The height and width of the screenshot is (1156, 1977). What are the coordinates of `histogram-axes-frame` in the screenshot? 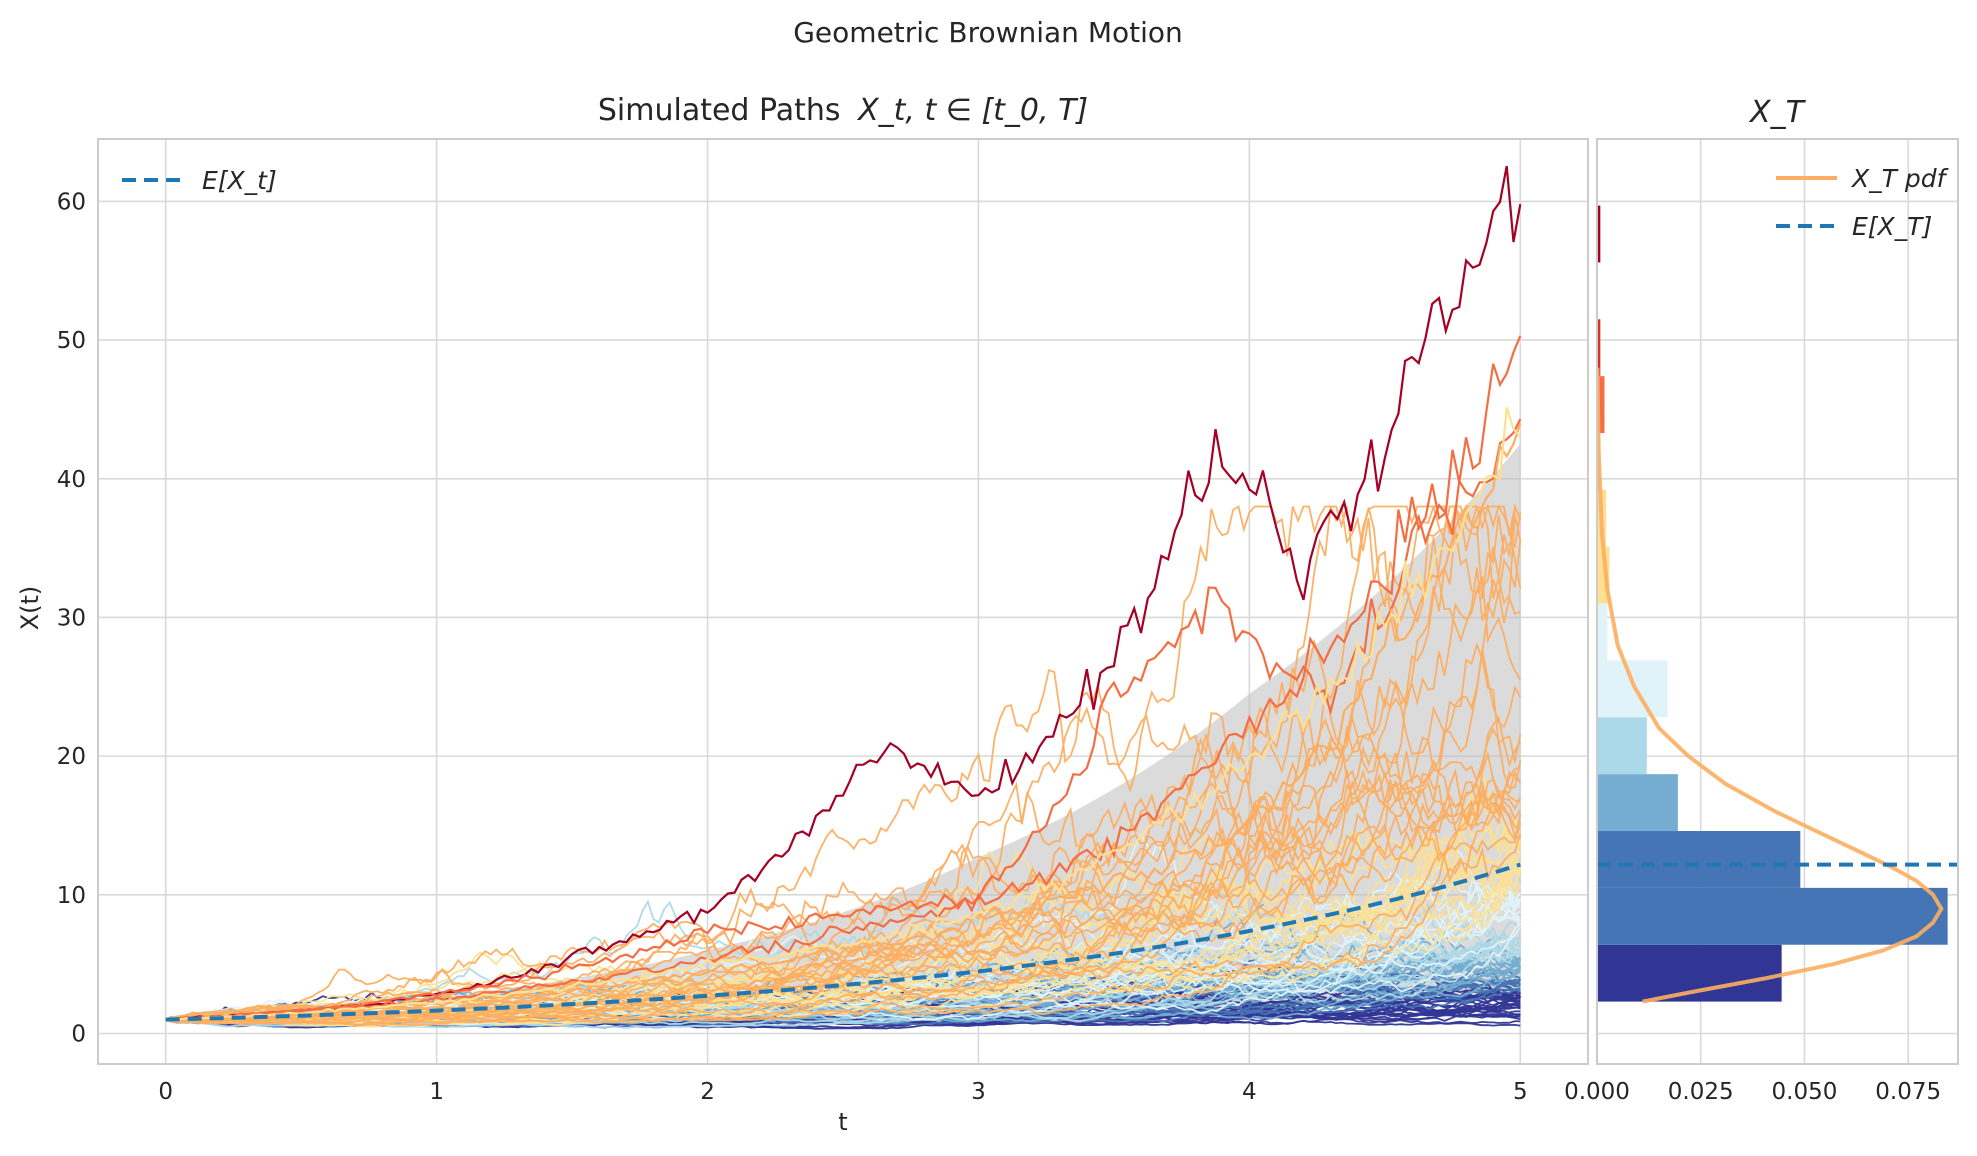 It's located at (1777, 601).